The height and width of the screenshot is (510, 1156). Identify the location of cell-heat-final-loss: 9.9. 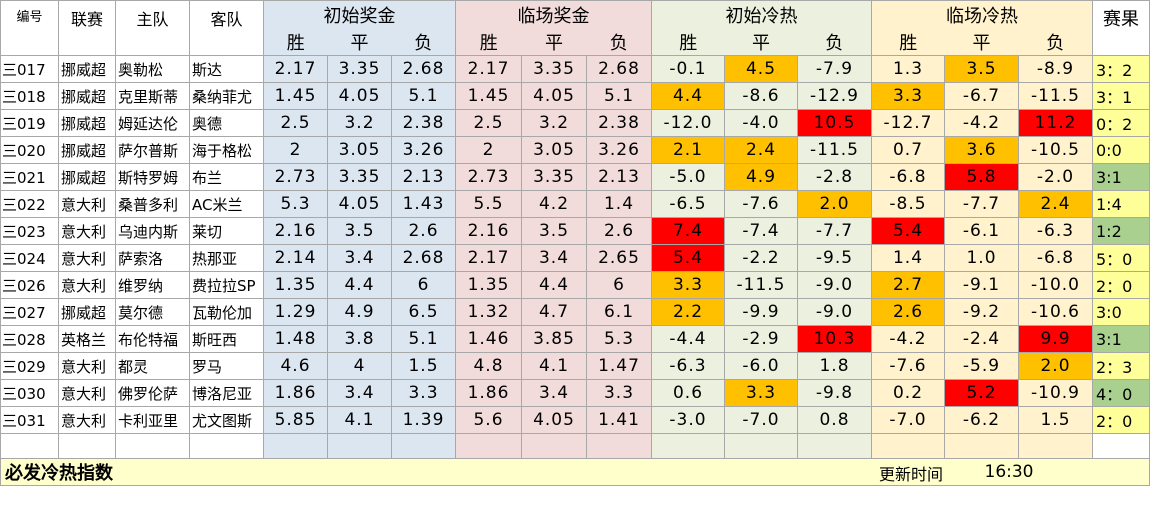
(1055, 339).